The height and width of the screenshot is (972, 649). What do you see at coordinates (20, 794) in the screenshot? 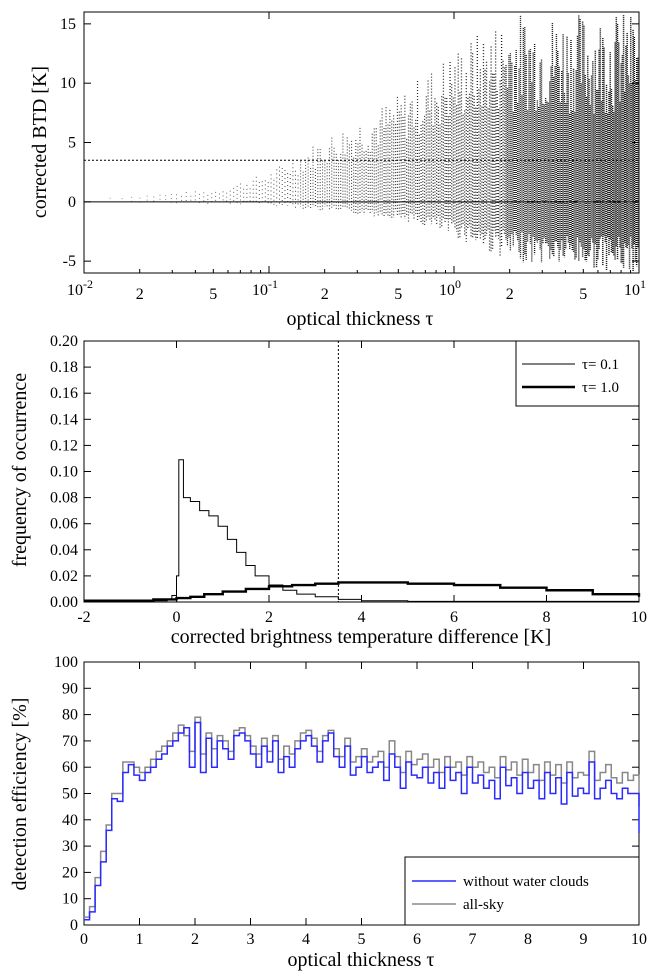
I see `y-axis-label: detection efficiency [%]` at bounding box center [20, 794].